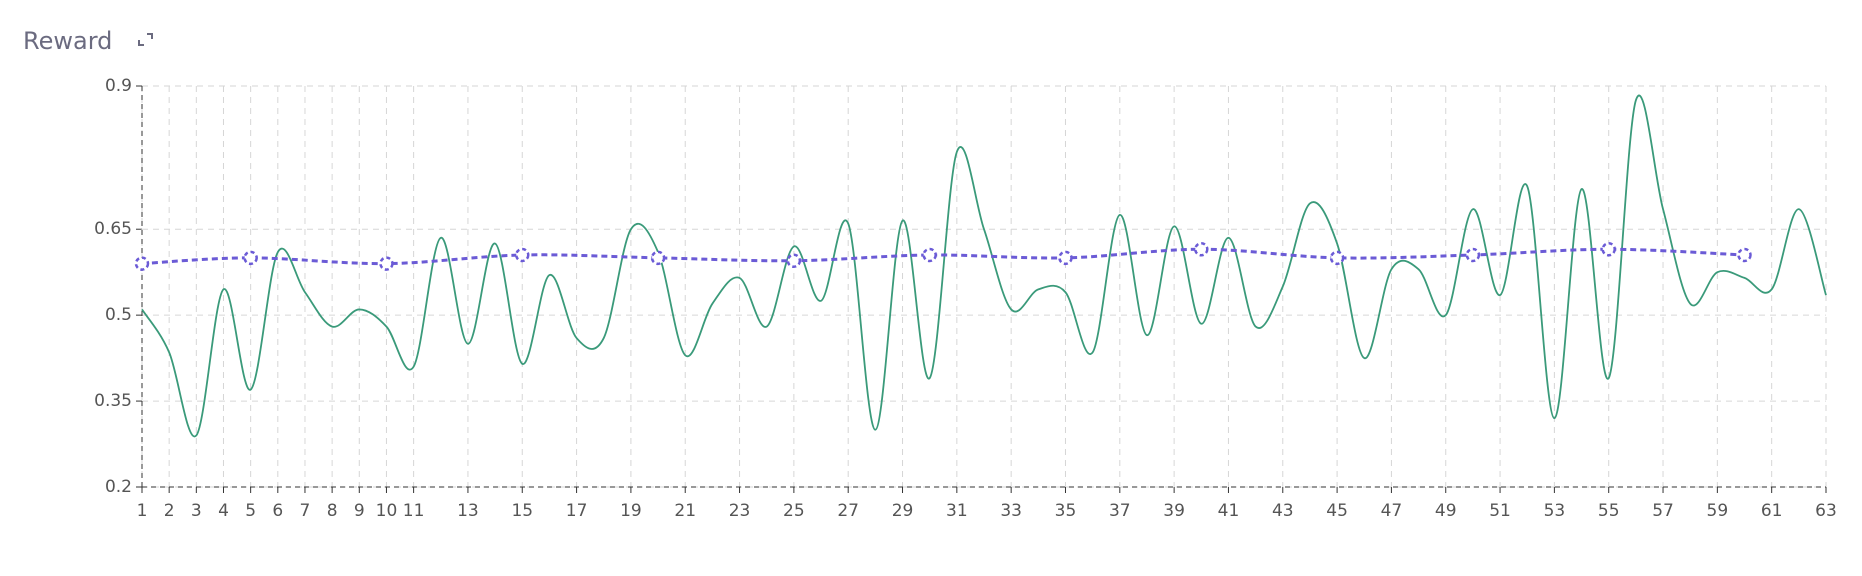 This screenshot has height=576, width=1862. What do you see at coordinates (145, 39) in the screenshot?
I see `expand-icon` at bounding box center [145, 39].